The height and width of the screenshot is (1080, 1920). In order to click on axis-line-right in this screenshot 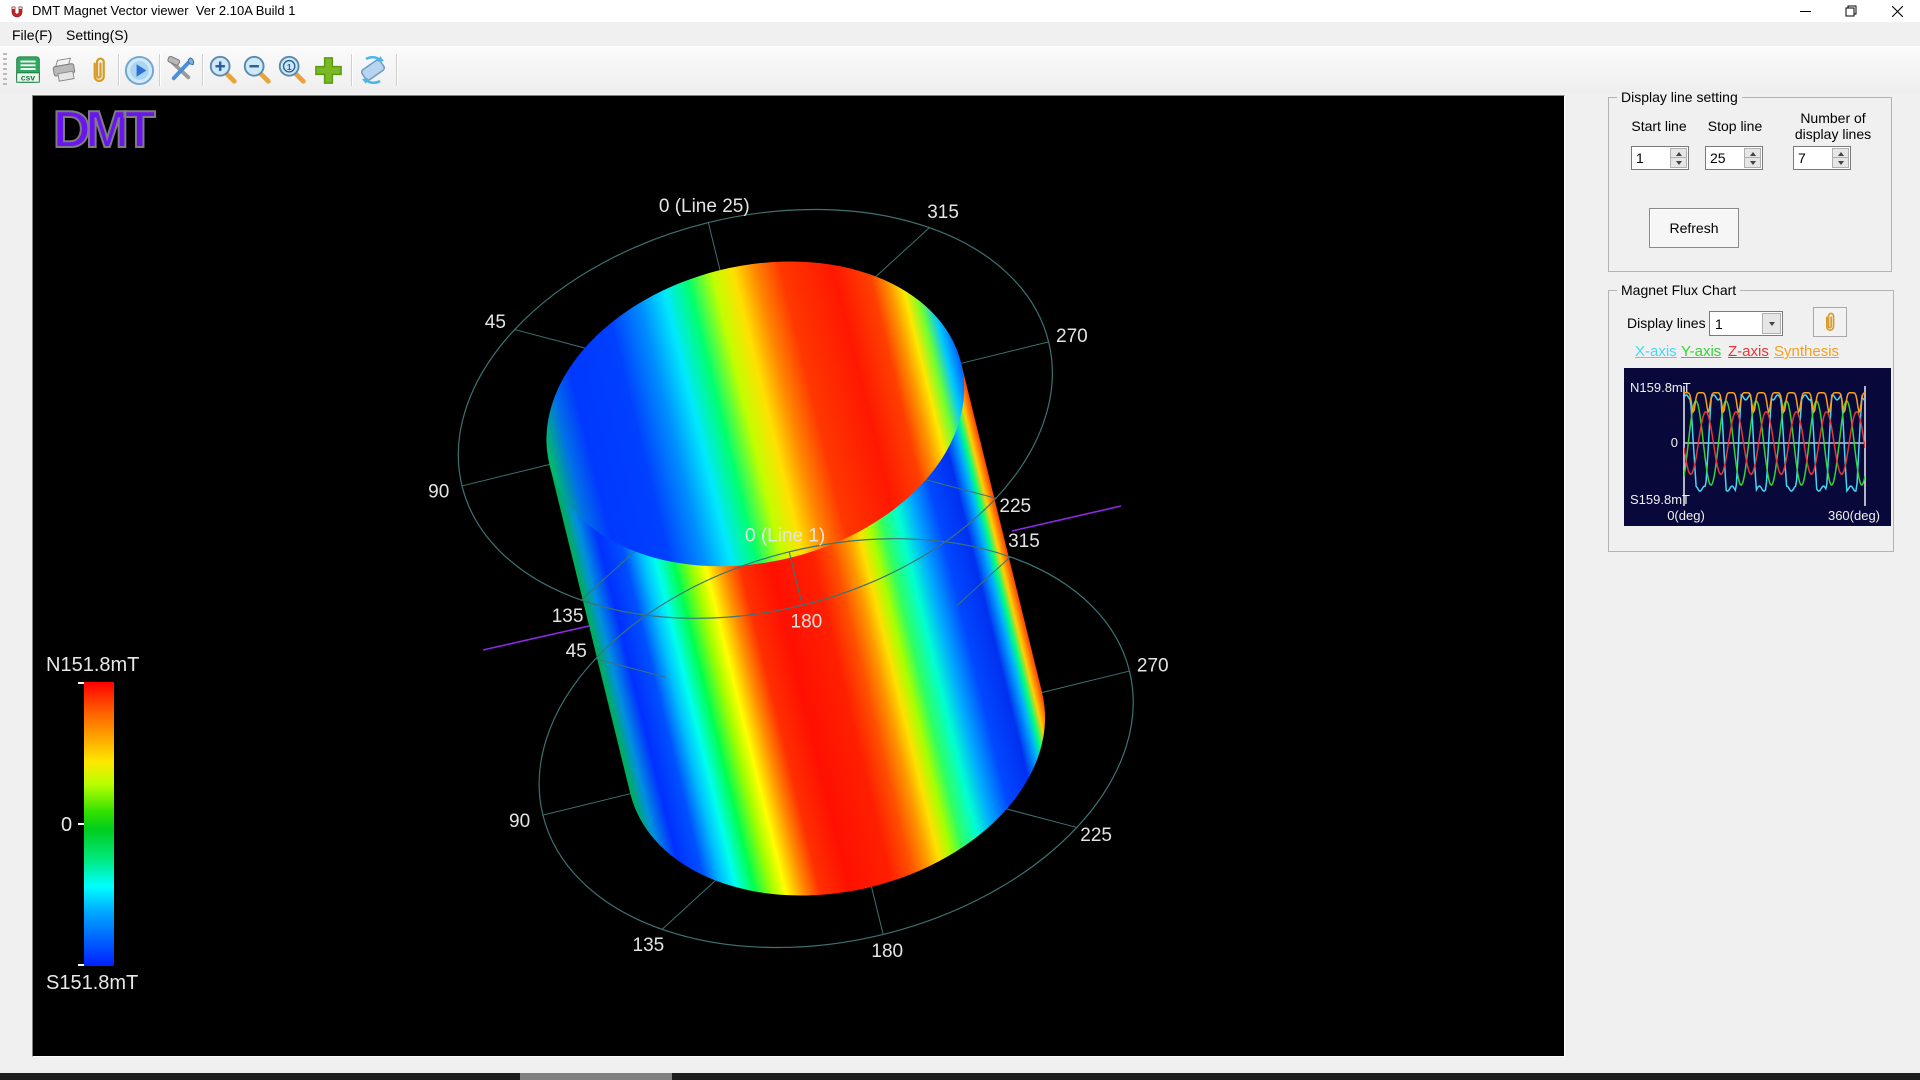, I will do `click(1066, 518)`.